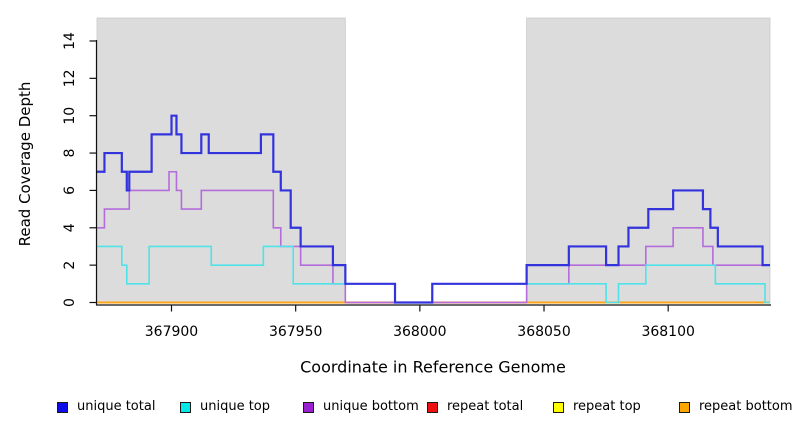 This screenshot has height=432, width=792. What do you see at coordinates (70, 302) in the screenshot?
I see `y-tick-label: 0` at bounding box center [70, 302].